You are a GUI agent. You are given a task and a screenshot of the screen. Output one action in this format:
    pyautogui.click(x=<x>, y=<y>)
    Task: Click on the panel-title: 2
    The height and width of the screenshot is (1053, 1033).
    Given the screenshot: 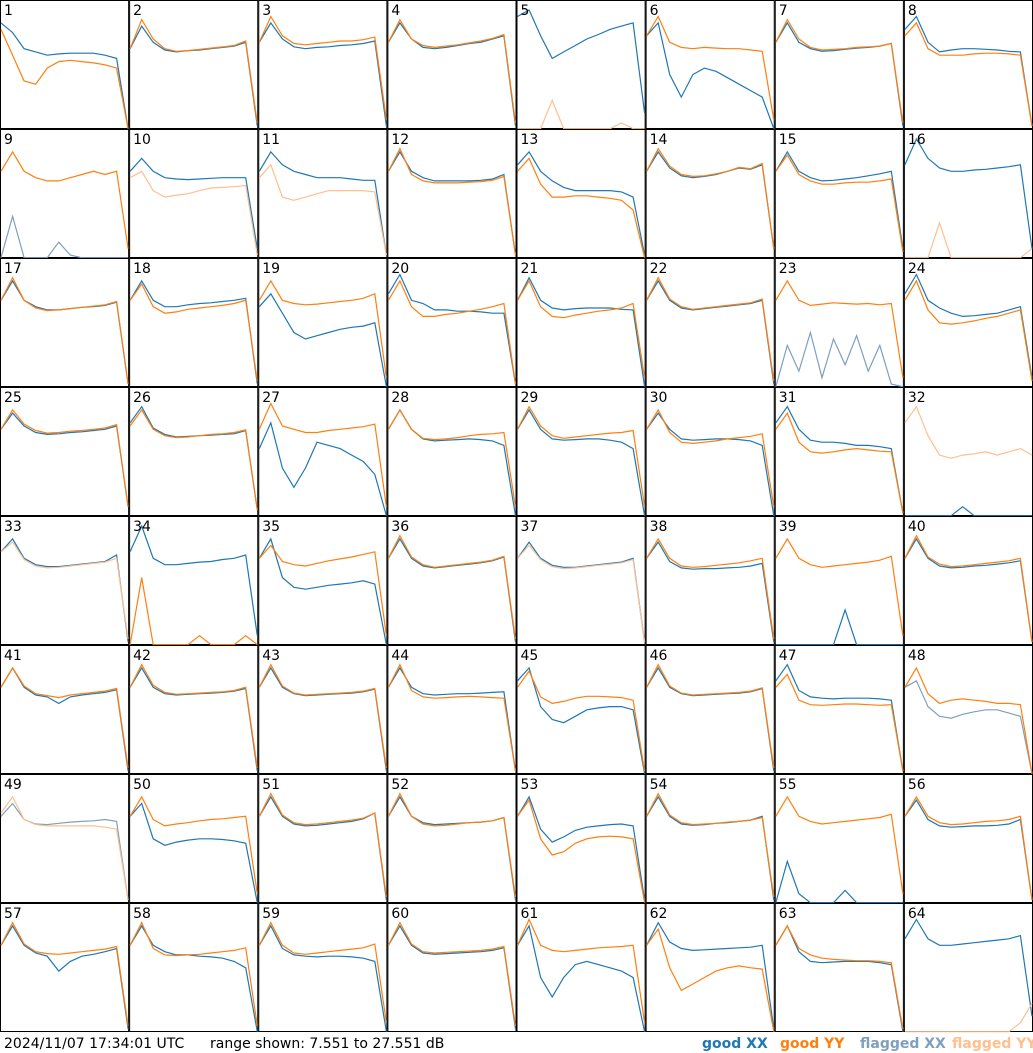 What is the action you would take?
    pyautogui.click(x=137, y=11)
    